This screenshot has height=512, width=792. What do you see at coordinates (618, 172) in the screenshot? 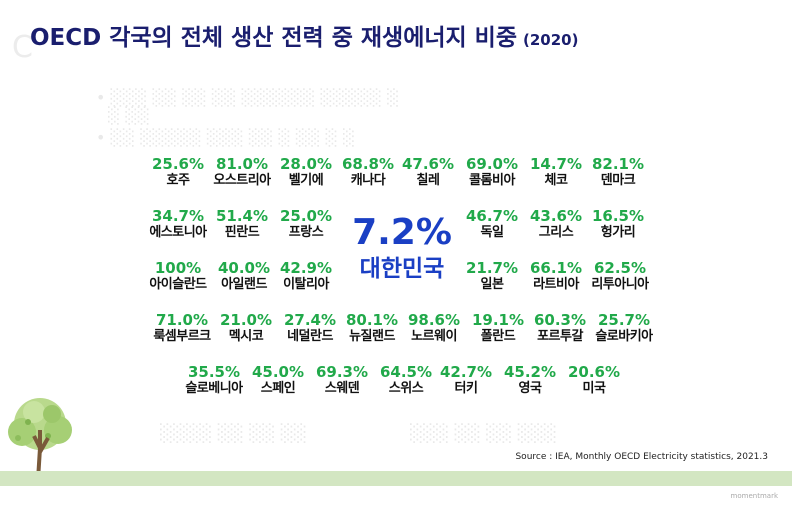
I see `country-stat: 82.1% 덴마크` at bounding box center [618, 172].